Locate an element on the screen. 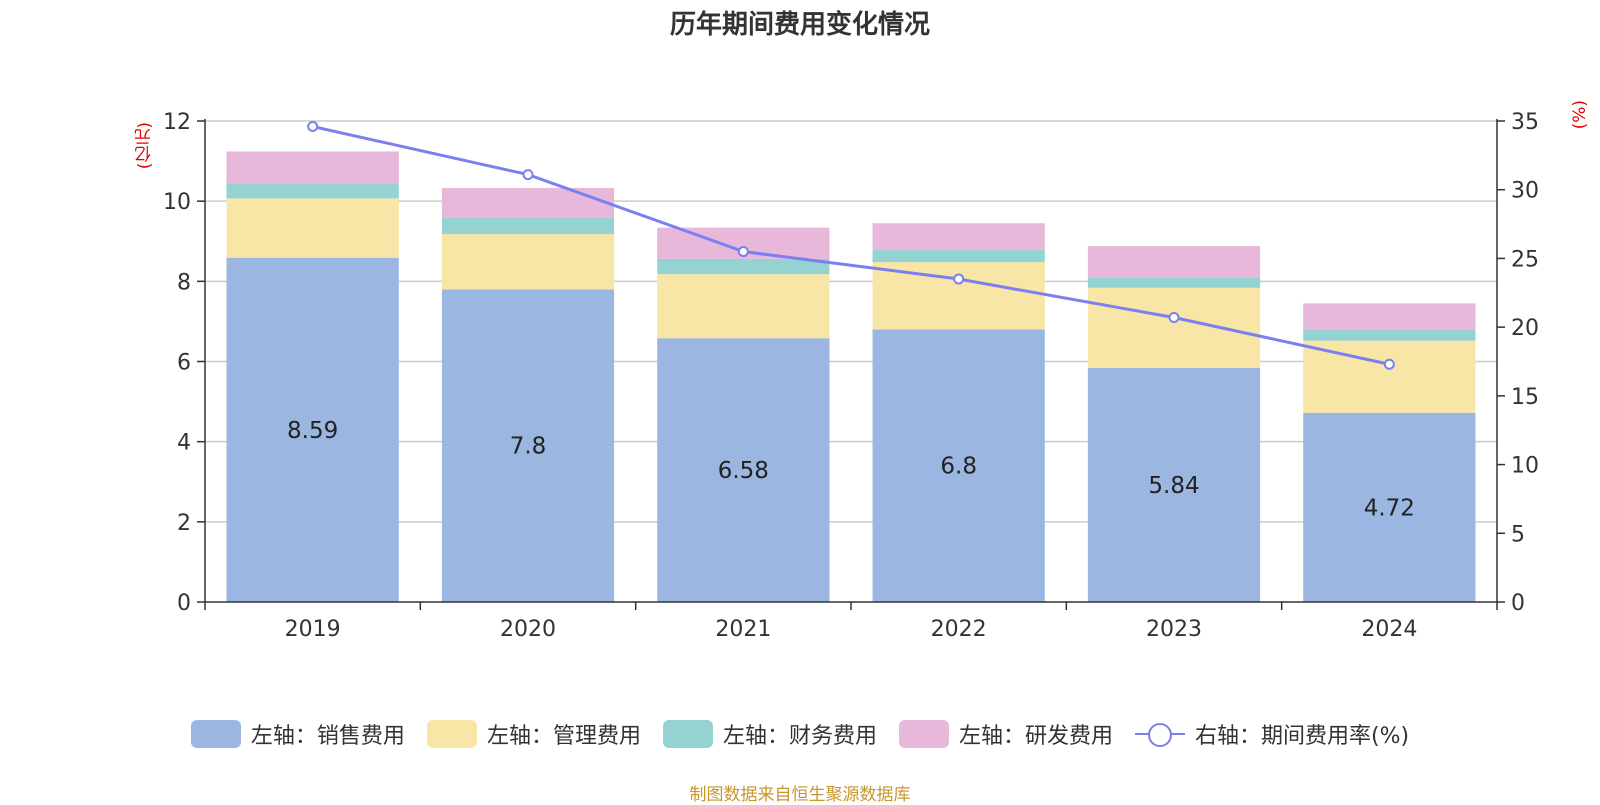  left-tick-label: 10 is located at coordinates (177, 202).